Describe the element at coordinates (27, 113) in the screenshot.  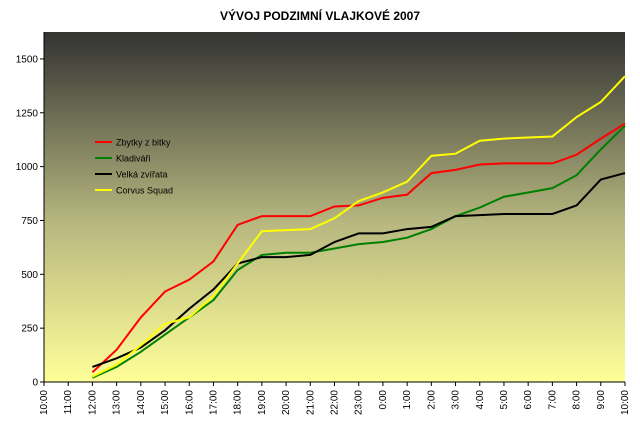
I see `y-tick-label: 1250` at that location.